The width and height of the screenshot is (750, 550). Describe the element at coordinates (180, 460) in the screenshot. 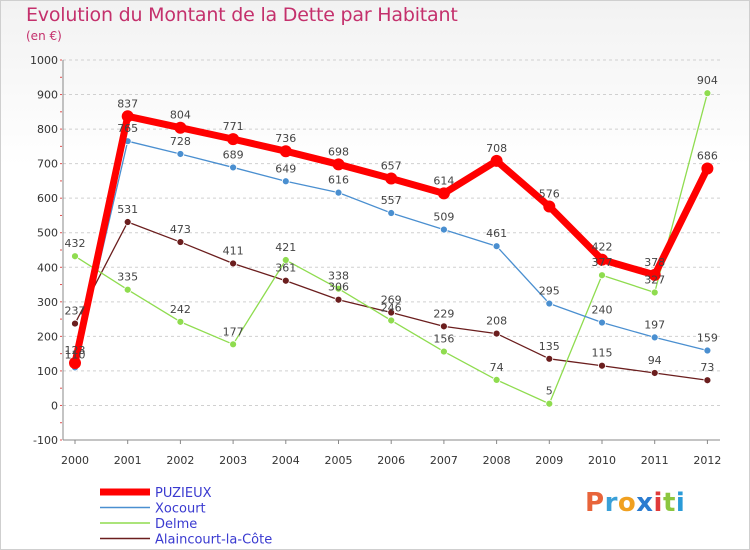

I see `x-tick-label: 2002` at that location.